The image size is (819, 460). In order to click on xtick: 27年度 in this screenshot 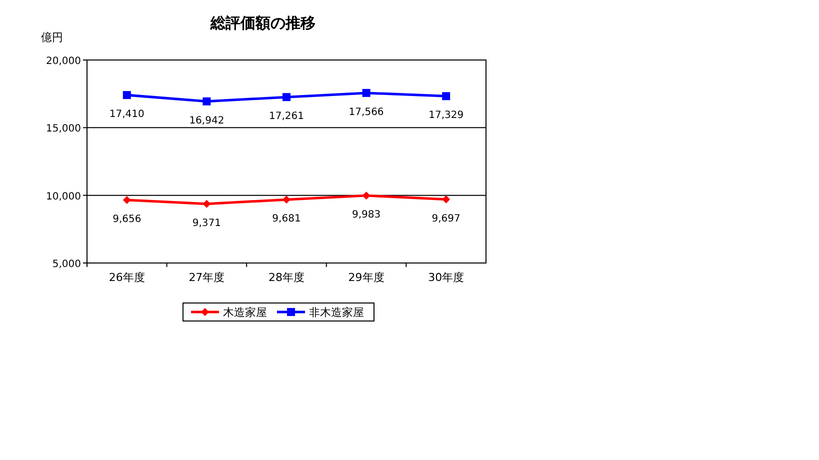, I will do `click(206, 277)`.